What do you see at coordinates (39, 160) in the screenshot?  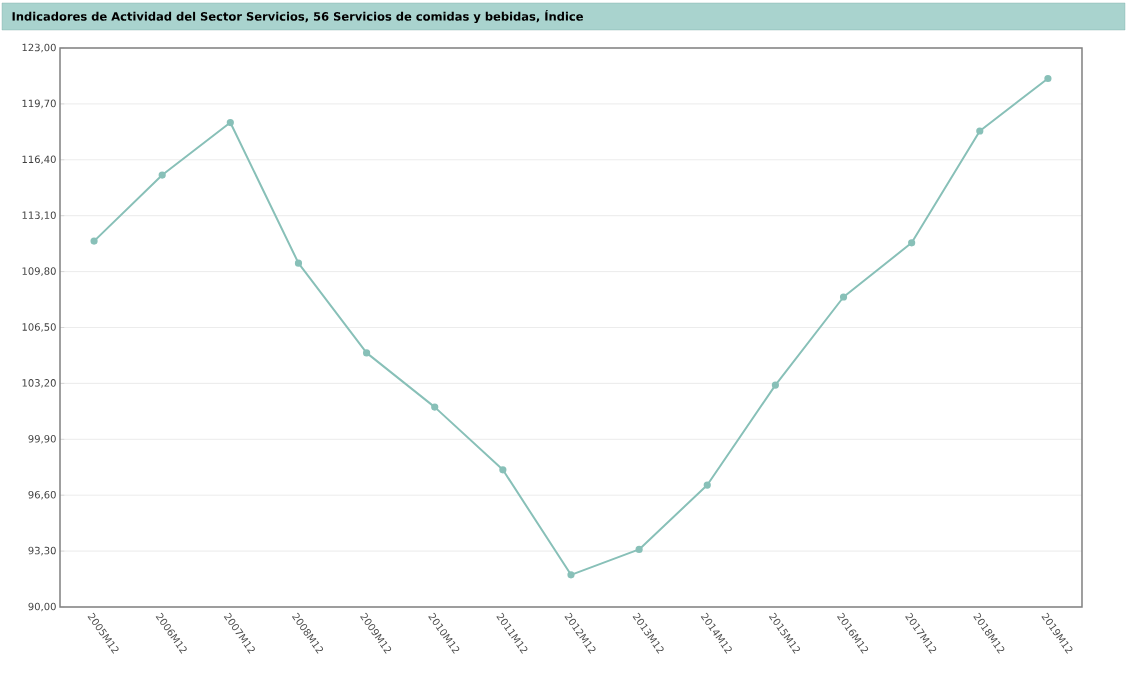 I see `y-tick-label: 116,40` at bounding box center [39, 160].